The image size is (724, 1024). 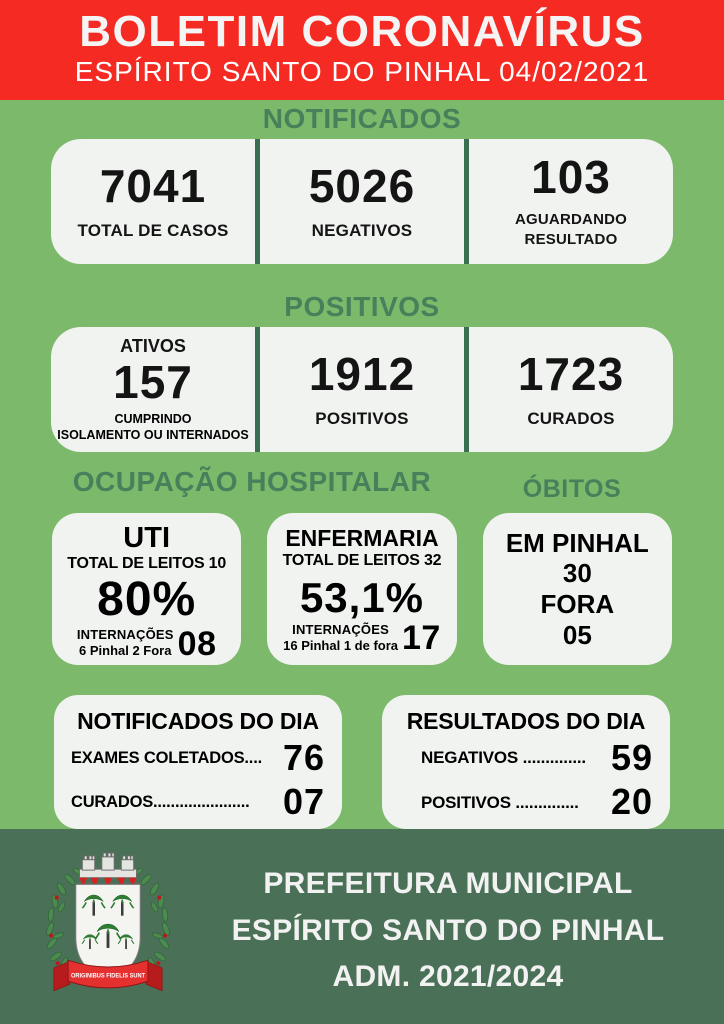 I want to click on enfermaria-internments-labels: INTERNAÇÕES 16 Pinhal 1 de fora, so click(x=340, y=637).